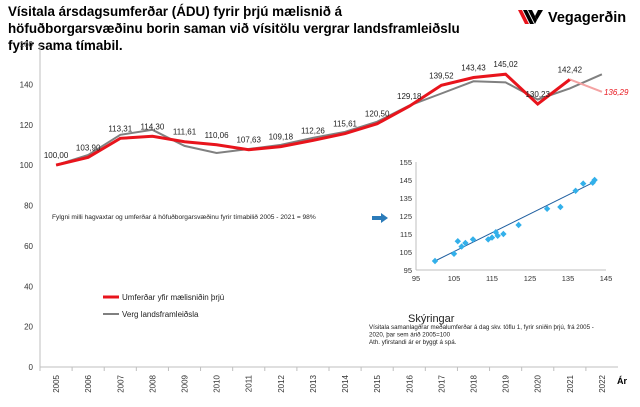 Image resolution: width=640 pixels, height=407 pixels. Describe the element at coordinates (281, 383) in the screenshot. I see `x-tick-label: 2012` at that location.